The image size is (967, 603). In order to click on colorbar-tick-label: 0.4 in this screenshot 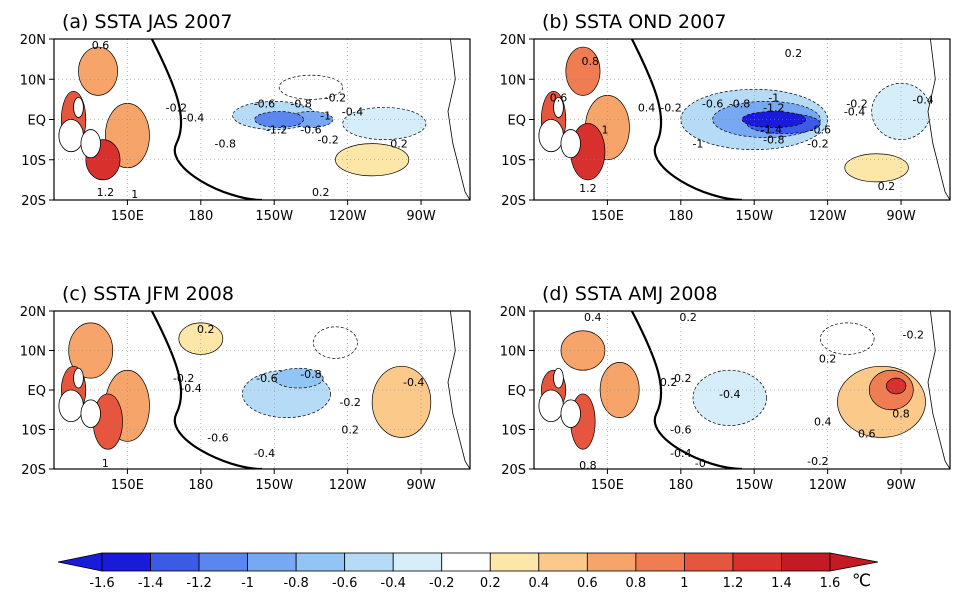, I will do `click(538, 583)`.